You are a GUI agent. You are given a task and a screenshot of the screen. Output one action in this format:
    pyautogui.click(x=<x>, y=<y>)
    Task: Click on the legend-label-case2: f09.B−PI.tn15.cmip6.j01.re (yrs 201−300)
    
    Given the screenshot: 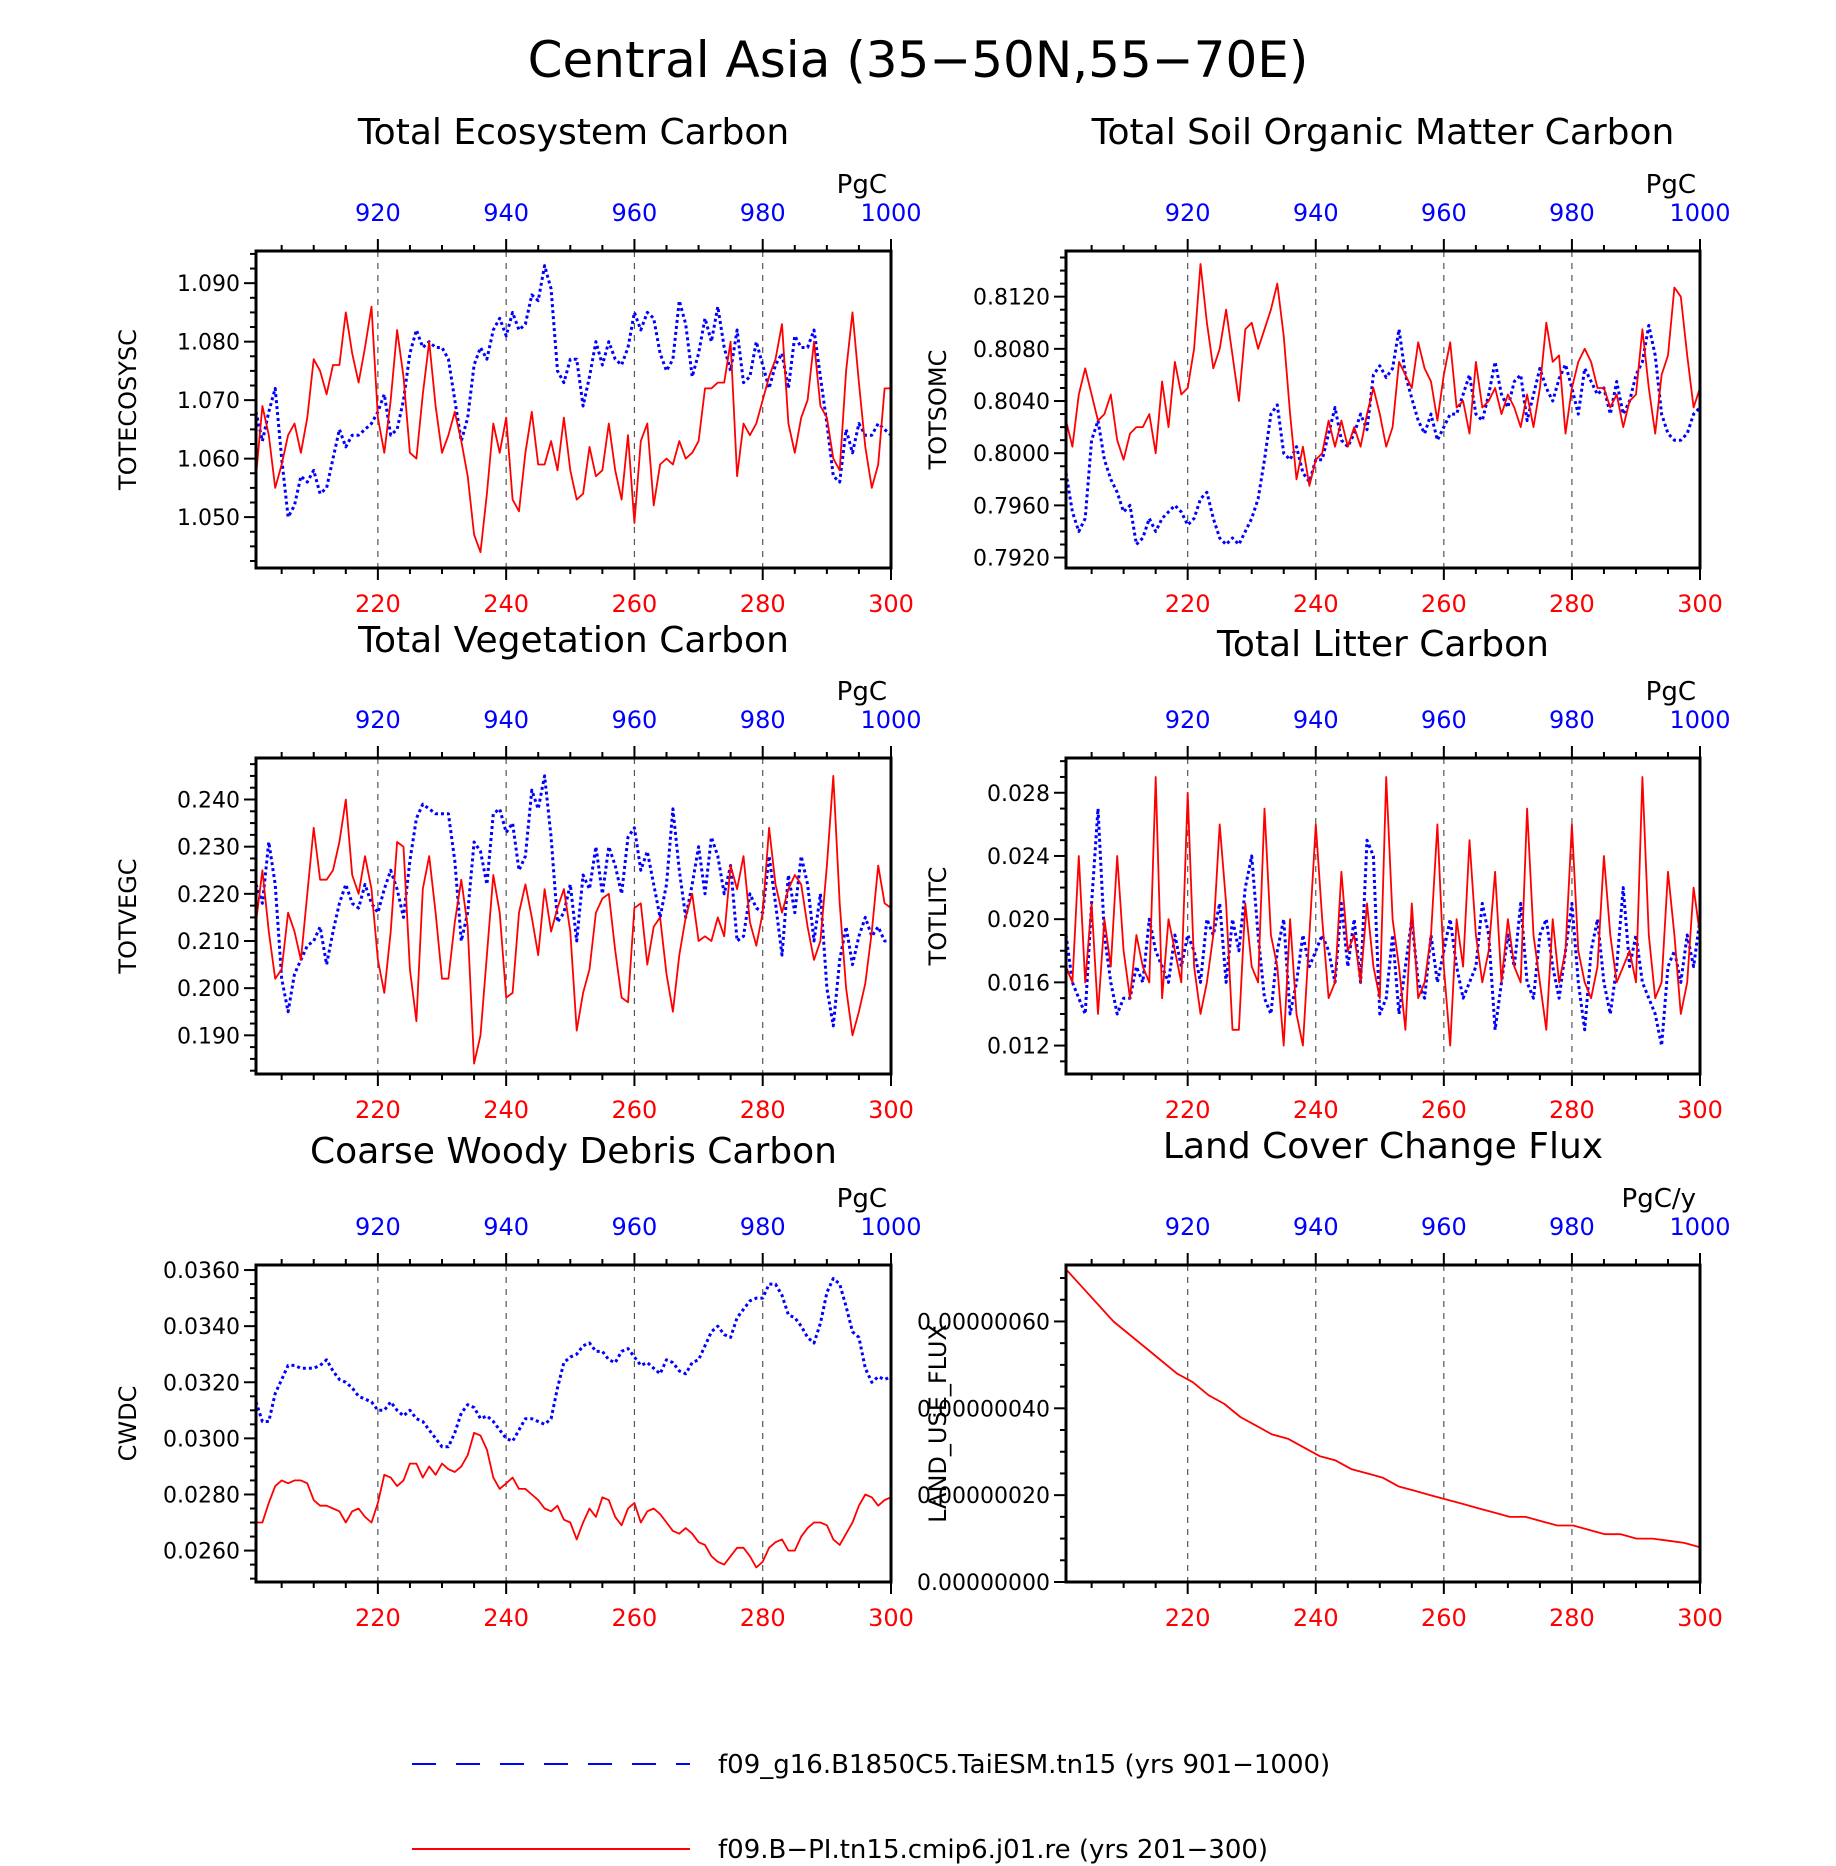 What is the action you would take?
    pyautogui.click(x=993, y=1850)
    